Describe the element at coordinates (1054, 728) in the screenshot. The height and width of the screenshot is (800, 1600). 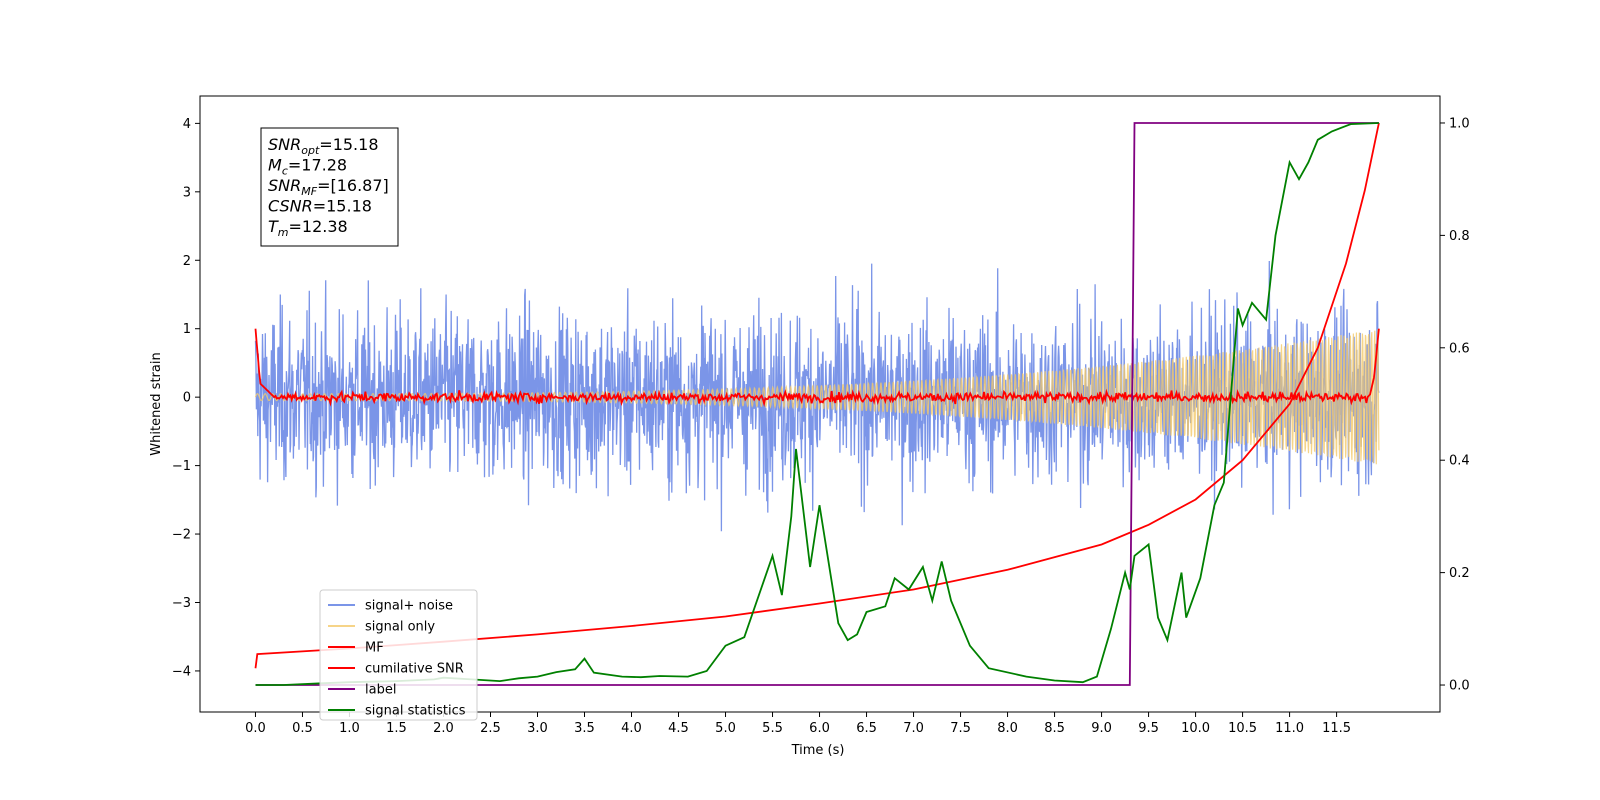
I see `x-tick-label: 8.5` at that location.